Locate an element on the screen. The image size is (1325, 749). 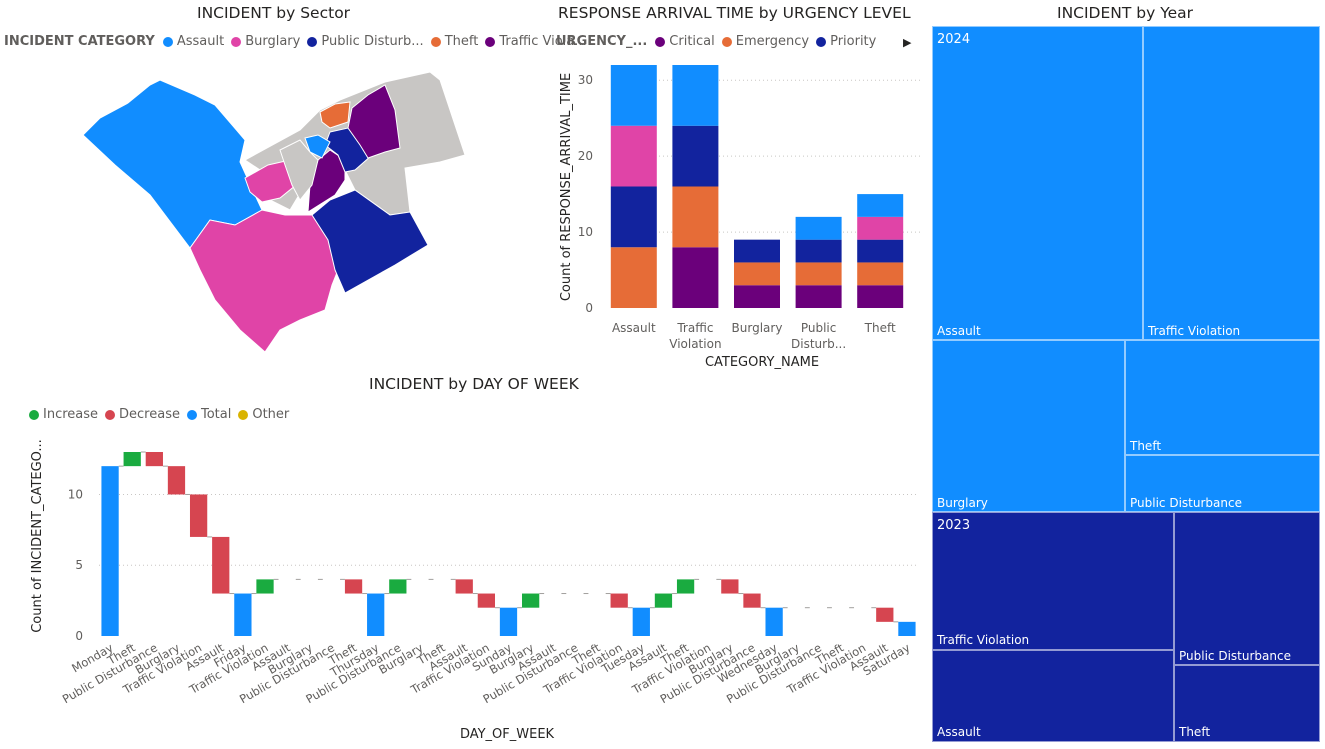
map-region-north-theft is located at coordinates (335, 115).